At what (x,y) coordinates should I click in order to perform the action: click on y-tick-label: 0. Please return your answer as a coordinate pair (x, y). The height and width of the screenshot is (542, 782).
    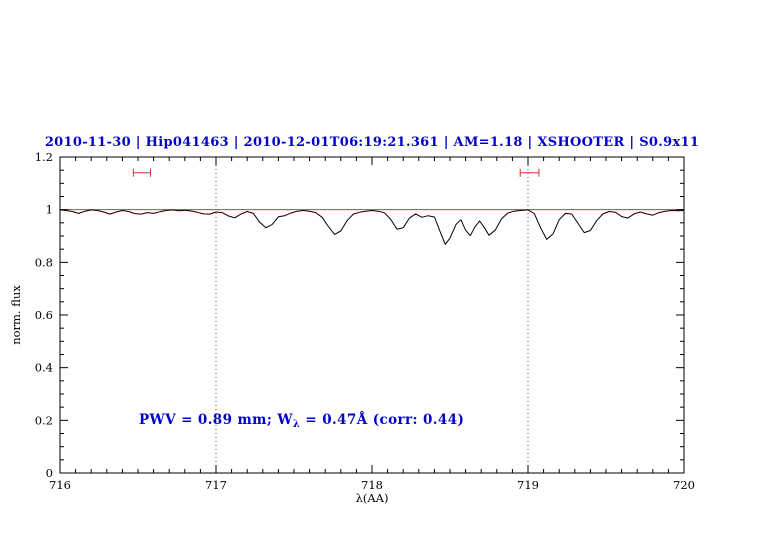
    Looking at the image, I should click on (49, 473).